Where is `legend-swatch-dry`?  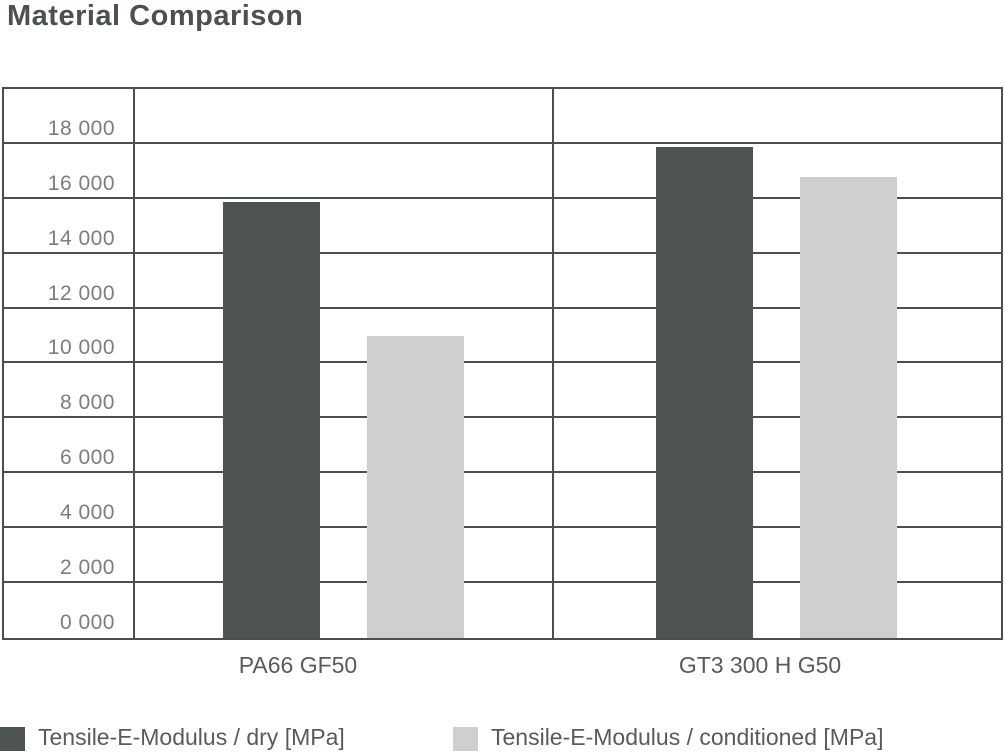
legend-swatch-dry is located at coordinates (12, 739).